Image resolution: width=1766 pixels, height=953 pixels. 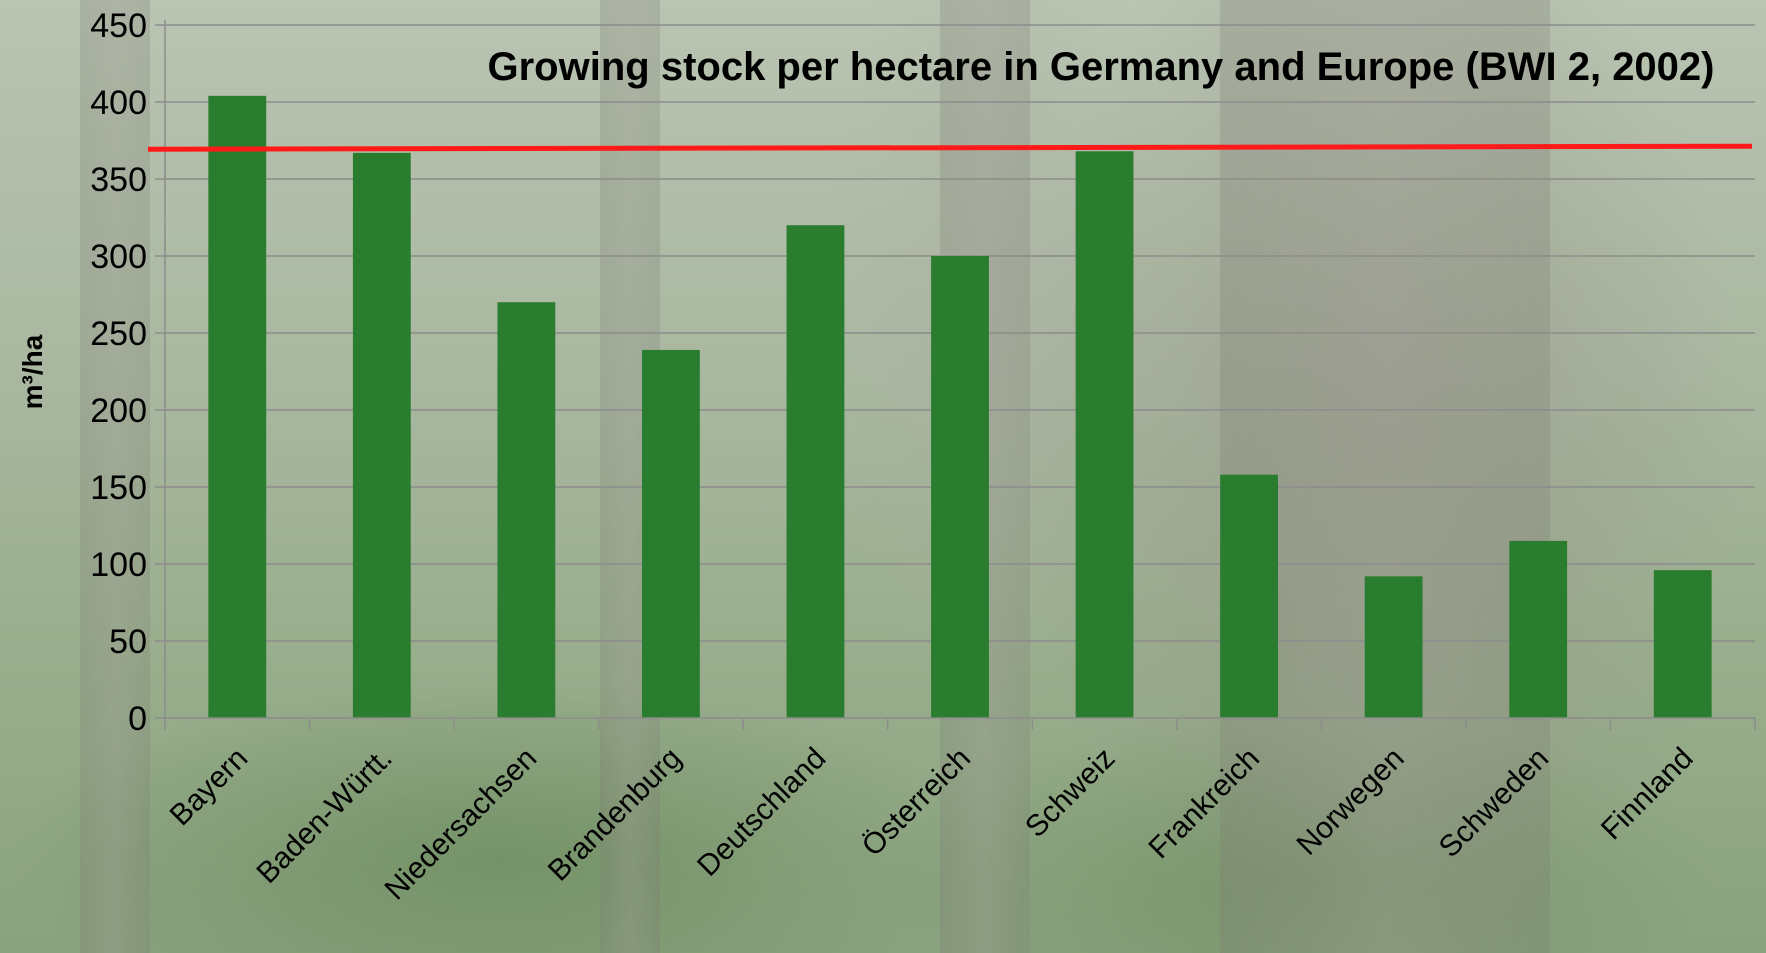 What do you see at coordinates (118, 103) in the screenshot?
I see `y-tick-label: 400` at bounding box center [118, 103].